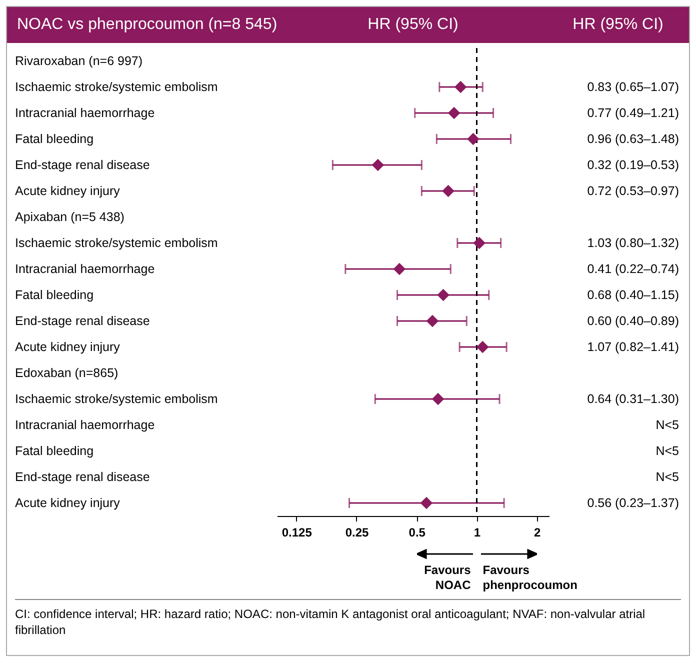 The image size is (696, 663). I want to click on y-tick-label: Rivaroxaban (n=6 997), so click(79, 61).